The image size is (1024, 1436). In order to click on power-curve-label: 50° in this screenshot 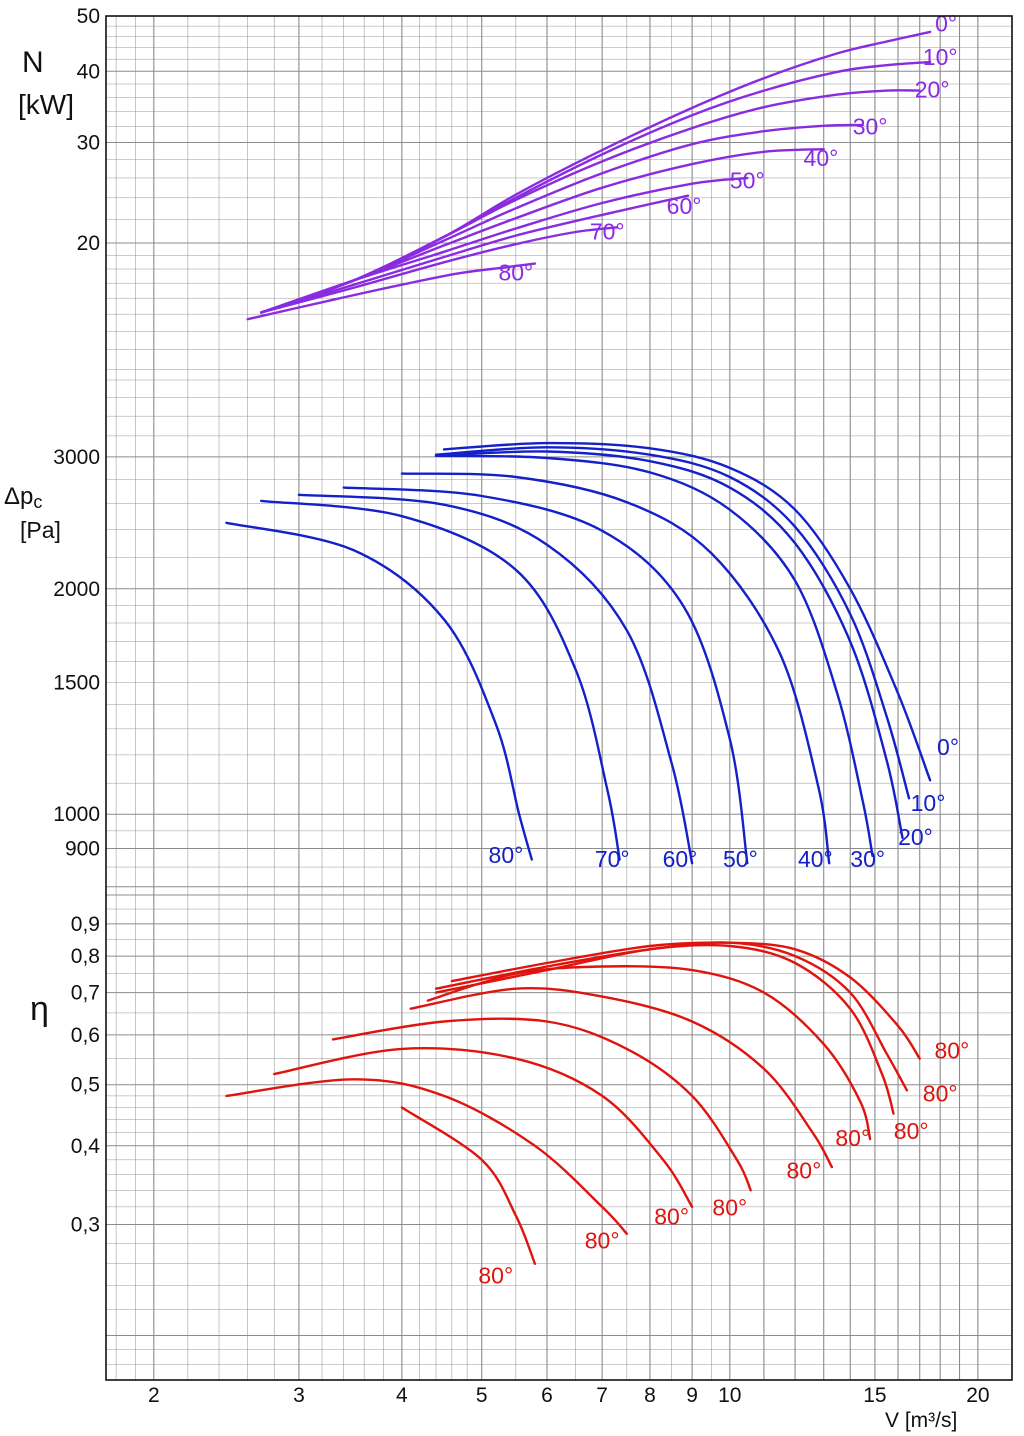, I will do `click(747, 181)`.